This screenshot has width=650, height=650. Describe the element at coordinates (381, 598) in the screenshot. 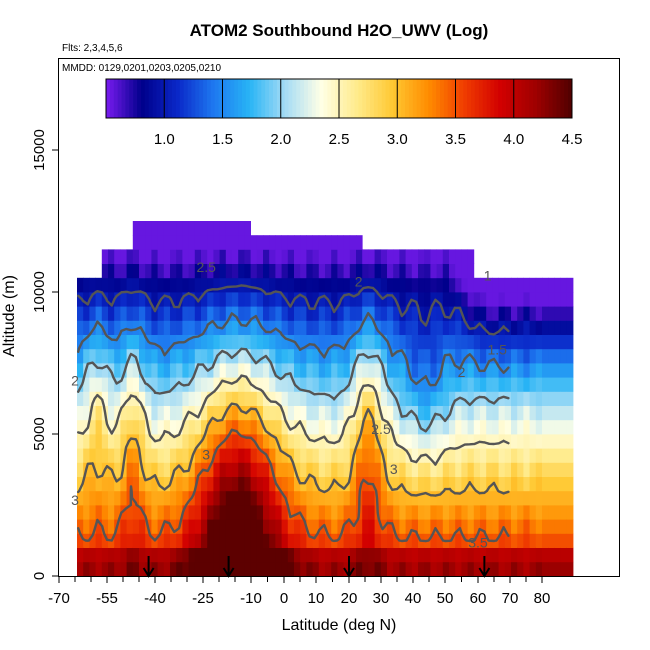

I see `x-tick-label: 30` at that location.